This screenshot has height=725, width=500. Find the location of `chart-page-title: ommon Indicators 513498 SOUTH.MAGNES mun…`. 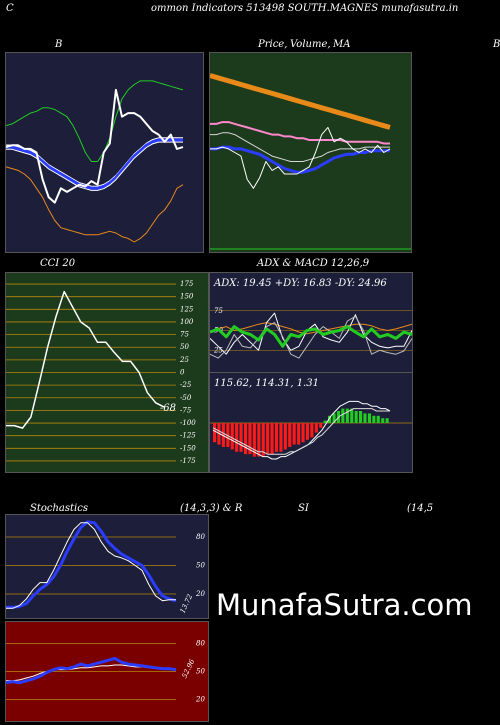

chart-page-title: ommon Indicators 513498 SOUTH.MAGNES mun… is located at coordinates (305, 8).